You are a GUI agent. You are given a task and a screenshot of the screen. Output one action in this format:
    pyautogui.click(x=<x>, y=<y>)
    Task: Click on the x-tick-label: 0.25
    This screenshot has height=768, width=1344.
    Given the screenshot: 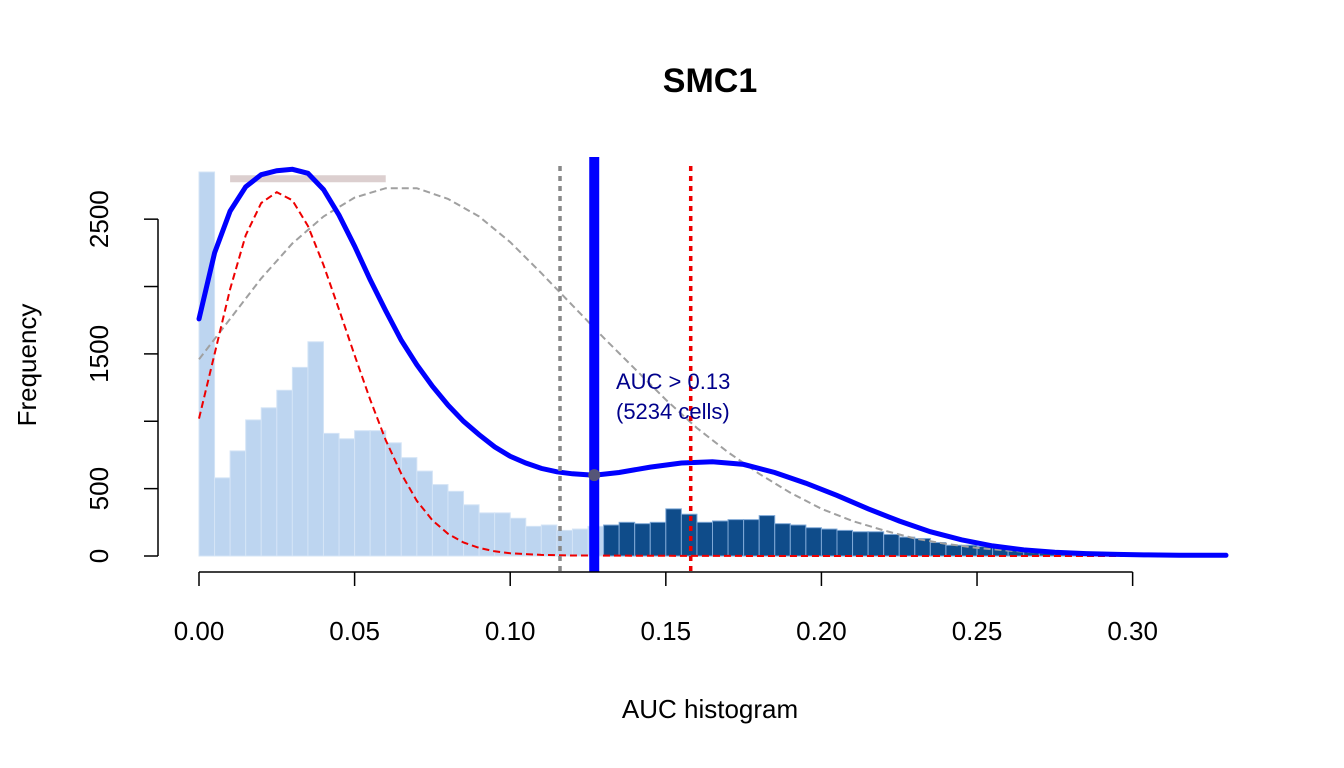 What is the action you would take?
    pyautogui.click(x=977, y=631)
    